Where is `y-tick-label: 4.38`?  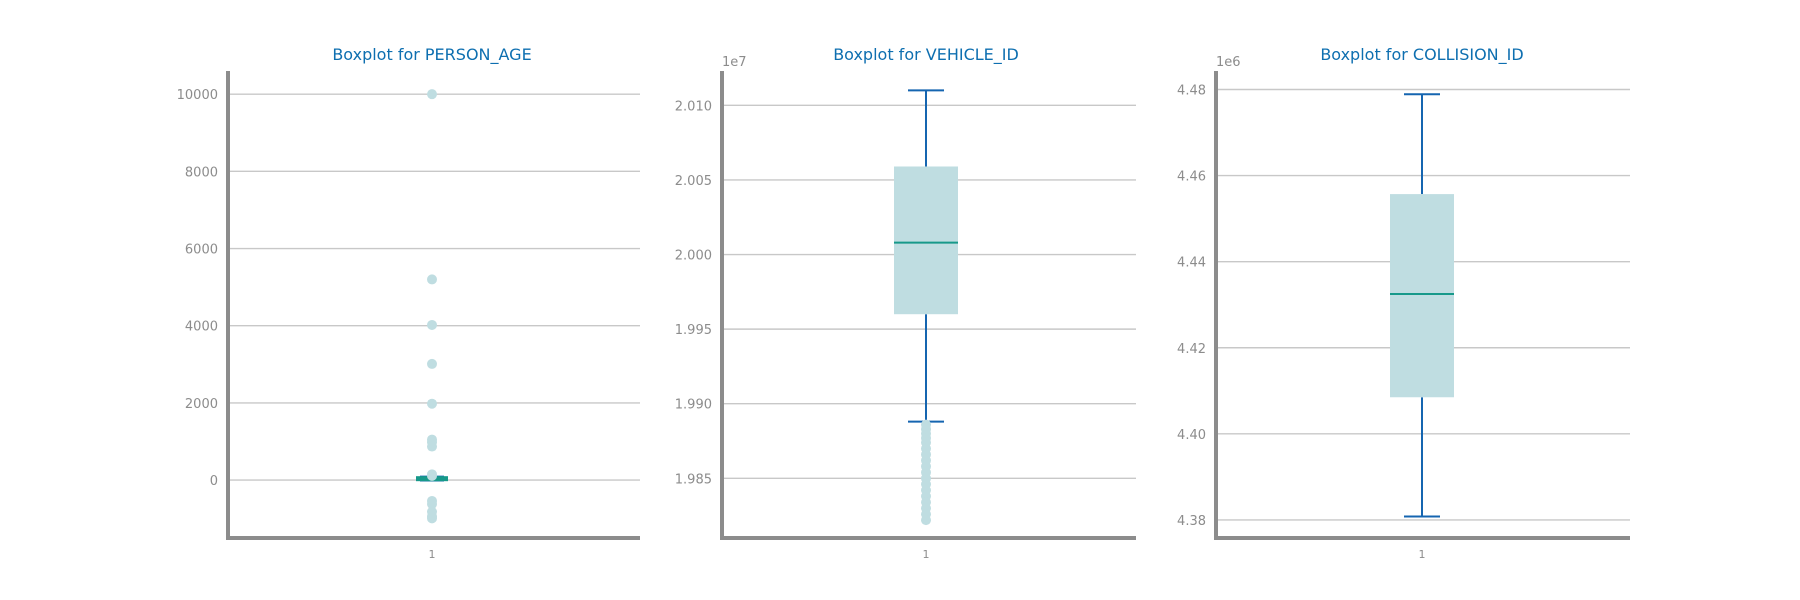 y-tick-label: 4.38 is located at coordinates (1191, 521).